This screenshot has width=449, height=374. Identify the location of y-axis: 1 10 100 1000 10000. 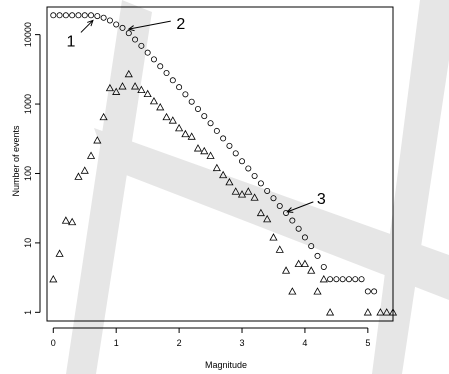
(32, 168).